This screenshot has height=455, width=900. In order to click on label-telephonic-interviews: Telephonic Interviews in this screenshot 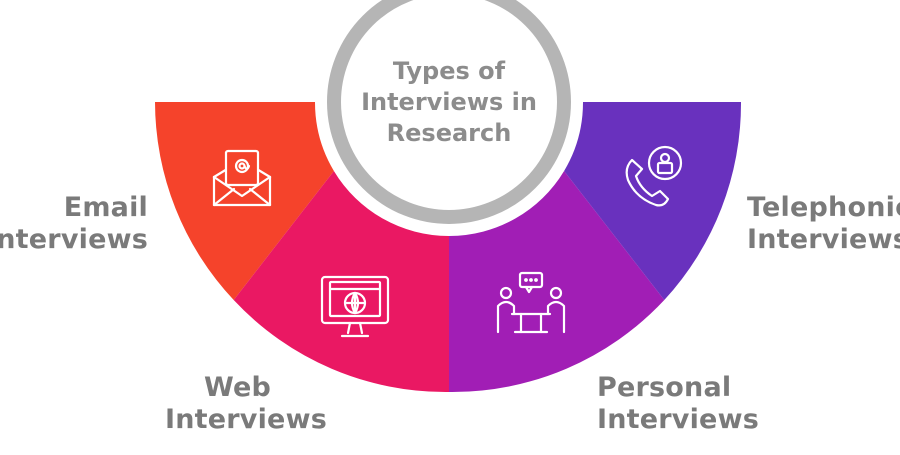, I will do `click(823, 224)`.